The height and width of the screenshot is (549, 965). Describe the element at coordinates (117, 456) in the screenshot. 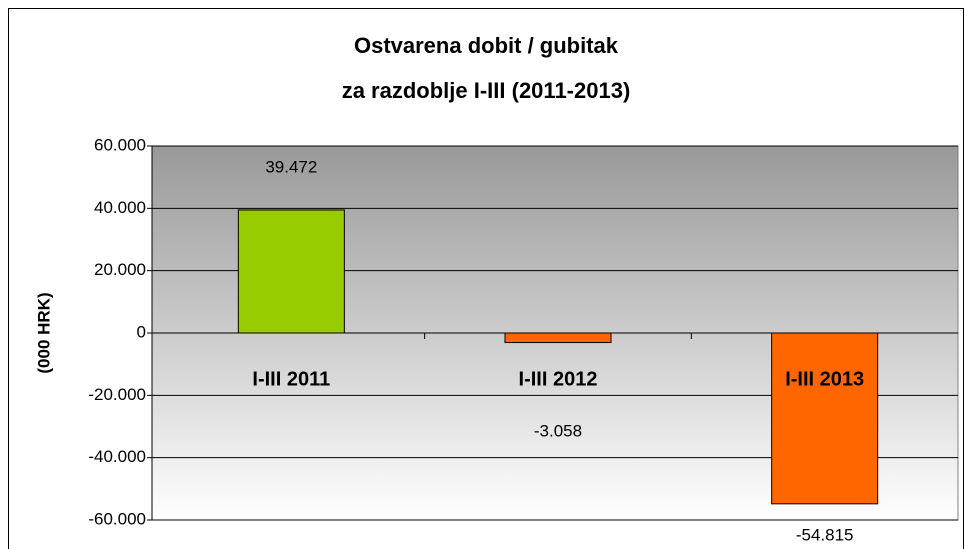

I see `y-tick-label: -40.000` at that location.